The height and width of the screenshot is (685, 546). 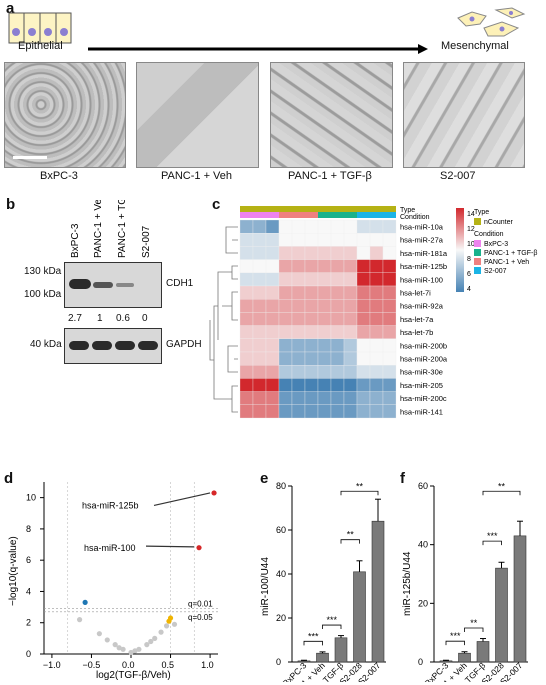 I want to click on annotation-mir100: hsa-miR-100, so click(x=110, y=548).